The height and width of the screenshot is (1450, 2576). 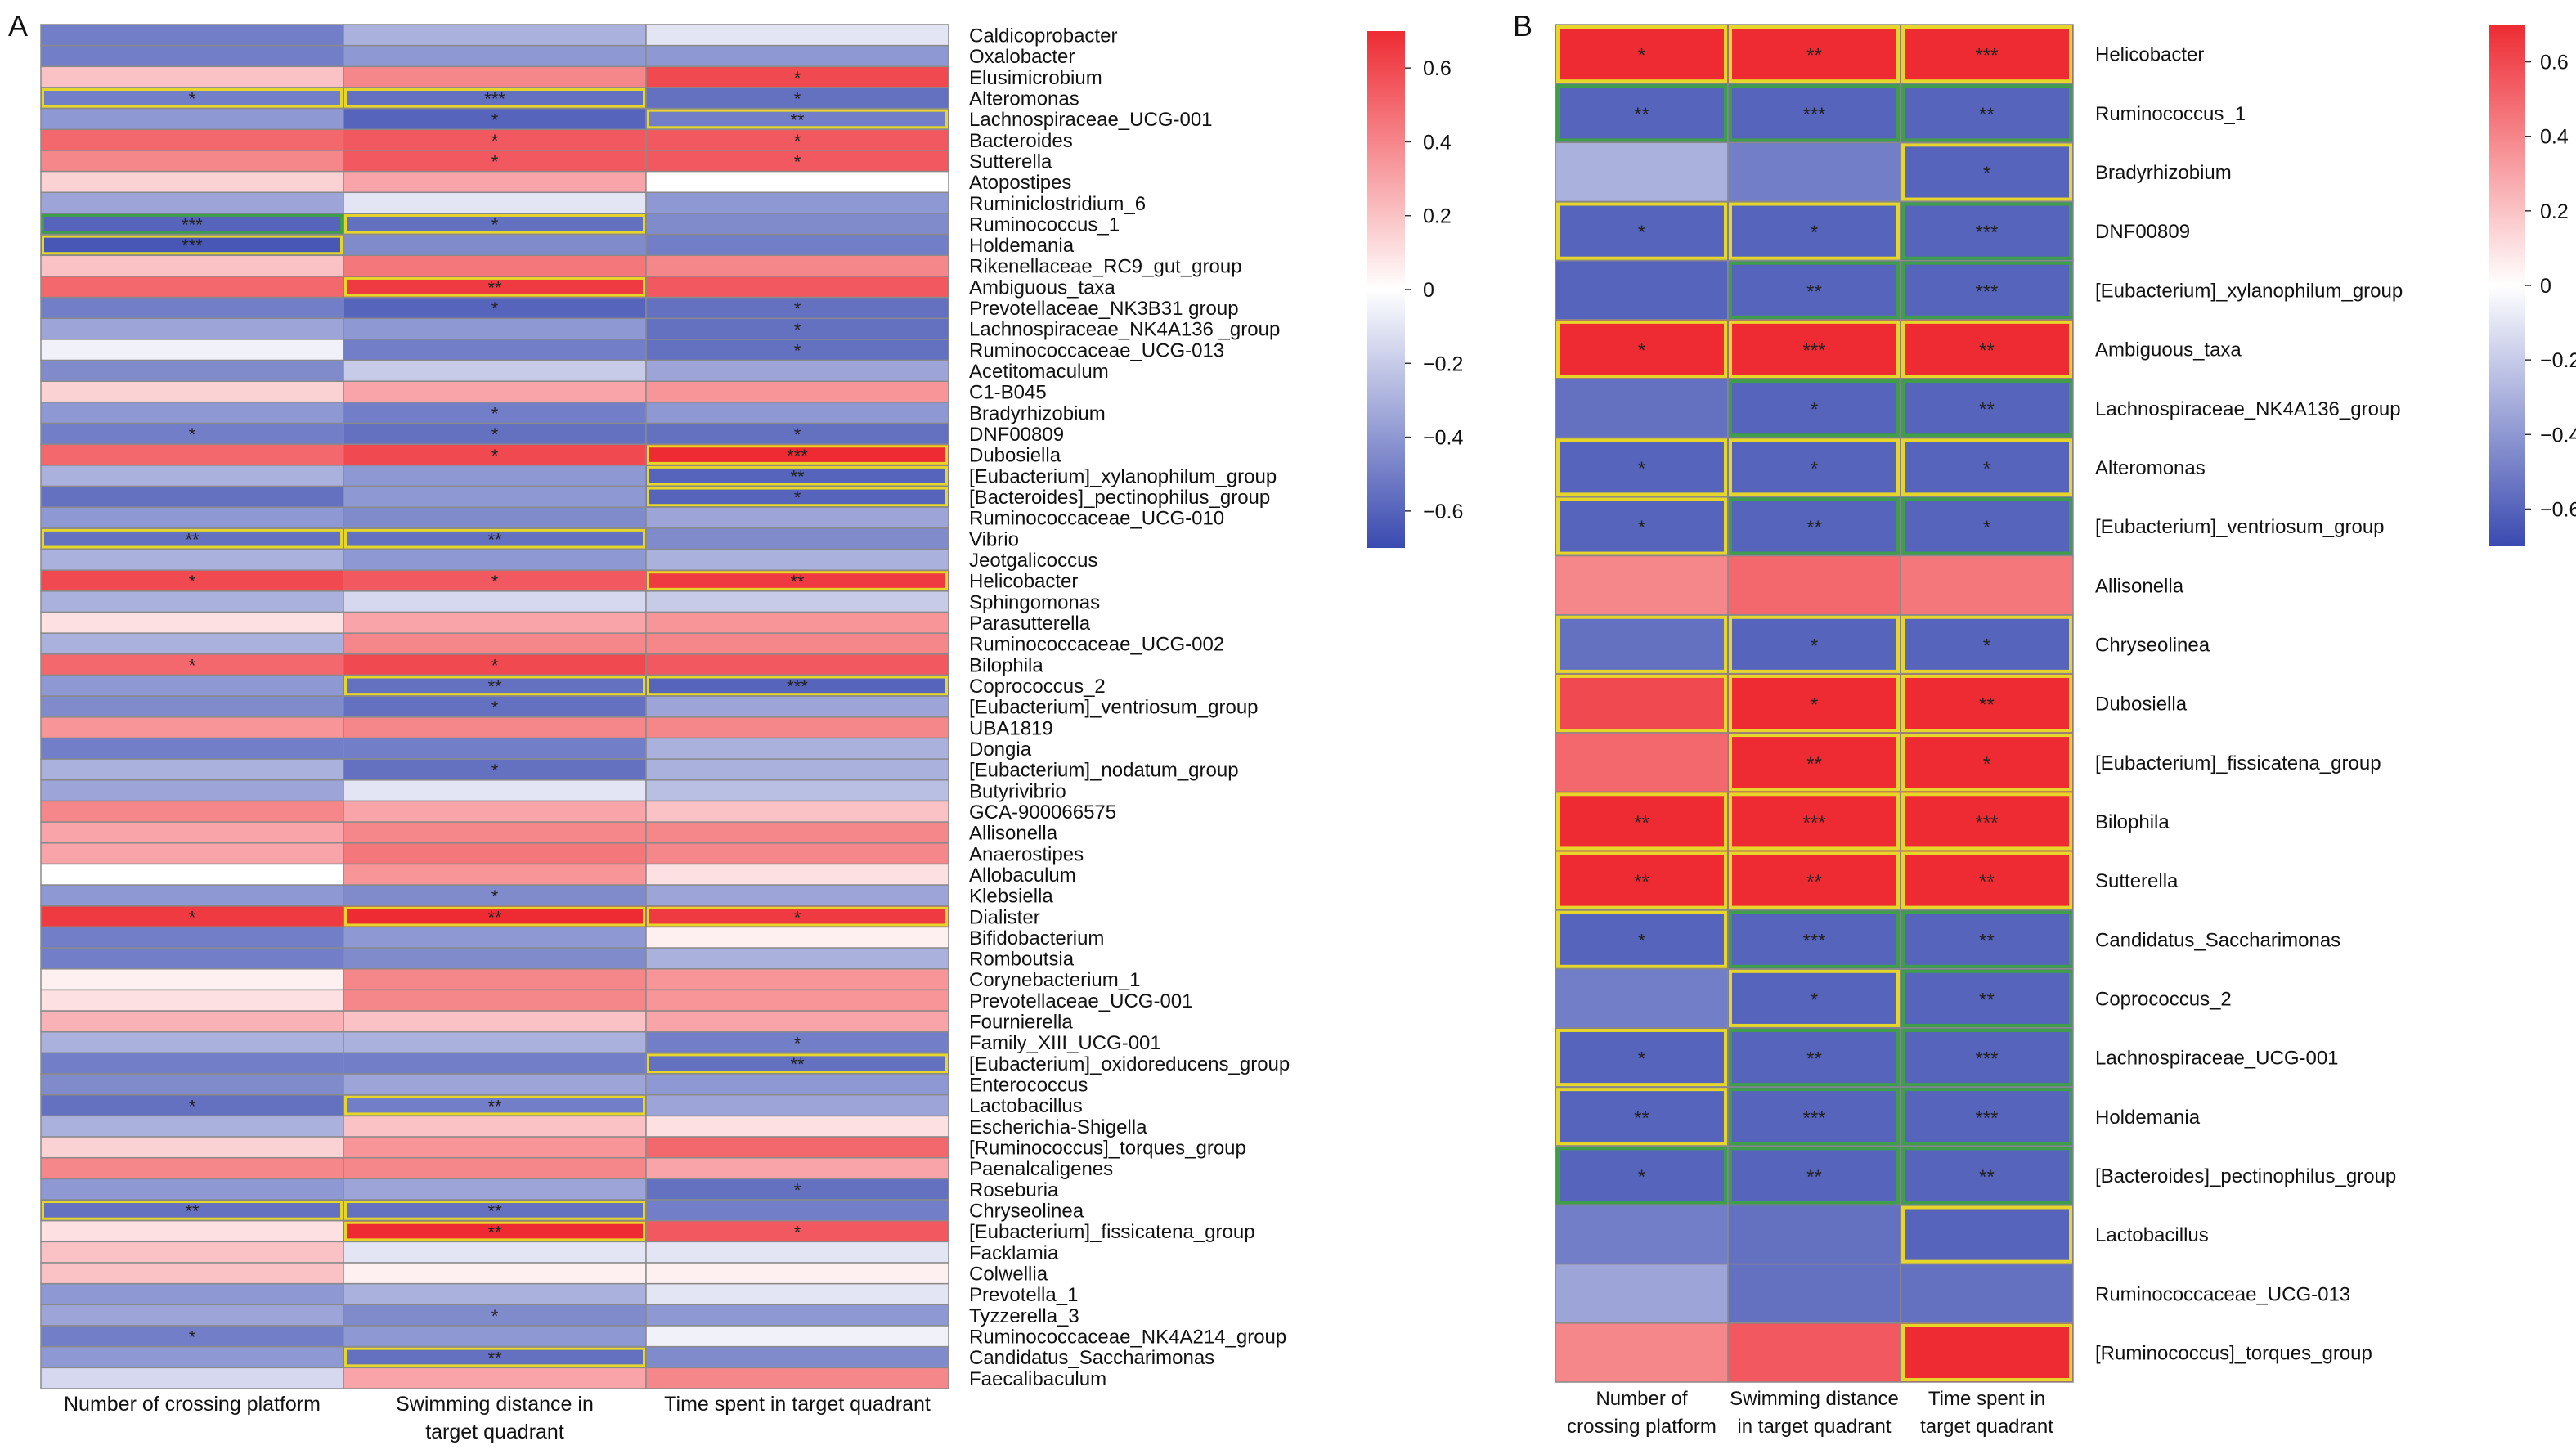 I want to click on row-label: Fournierella, so click(x=1021, y=1023).